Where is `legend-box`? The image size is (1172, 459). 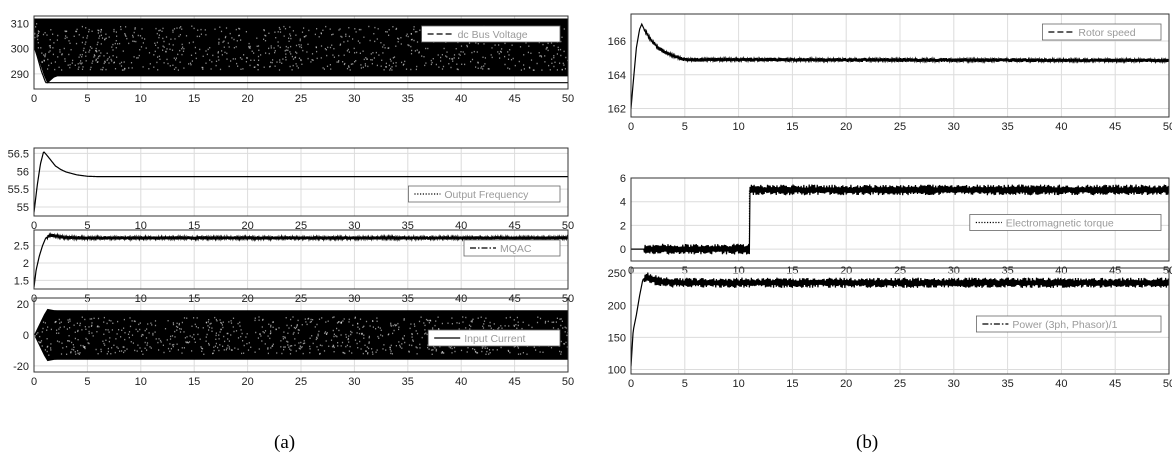 legend-box is located at coordinates (1069, 324).